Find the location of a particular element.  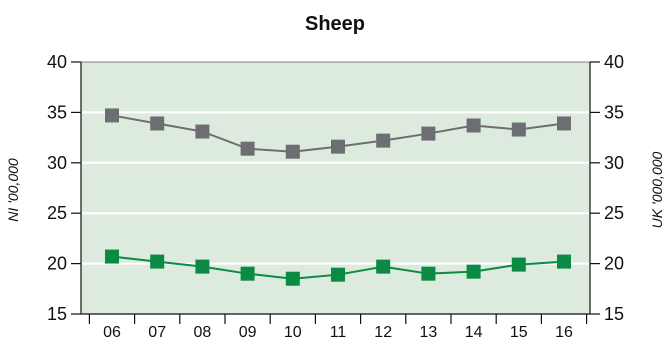

left-y-tick-label: 15 is located at coordinates (57, 314).